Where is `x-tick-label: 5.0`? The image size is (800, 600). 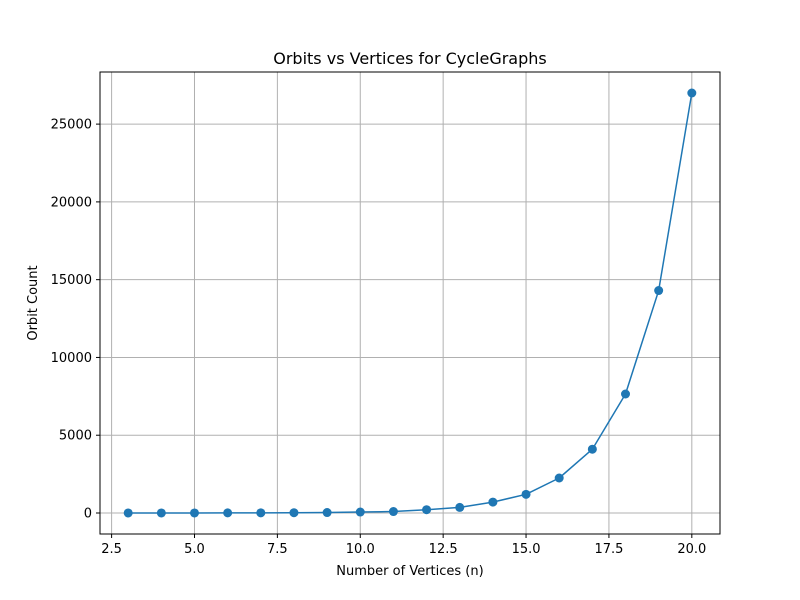 x-tick-label: 5.0 is located at coordinates (194, 549).